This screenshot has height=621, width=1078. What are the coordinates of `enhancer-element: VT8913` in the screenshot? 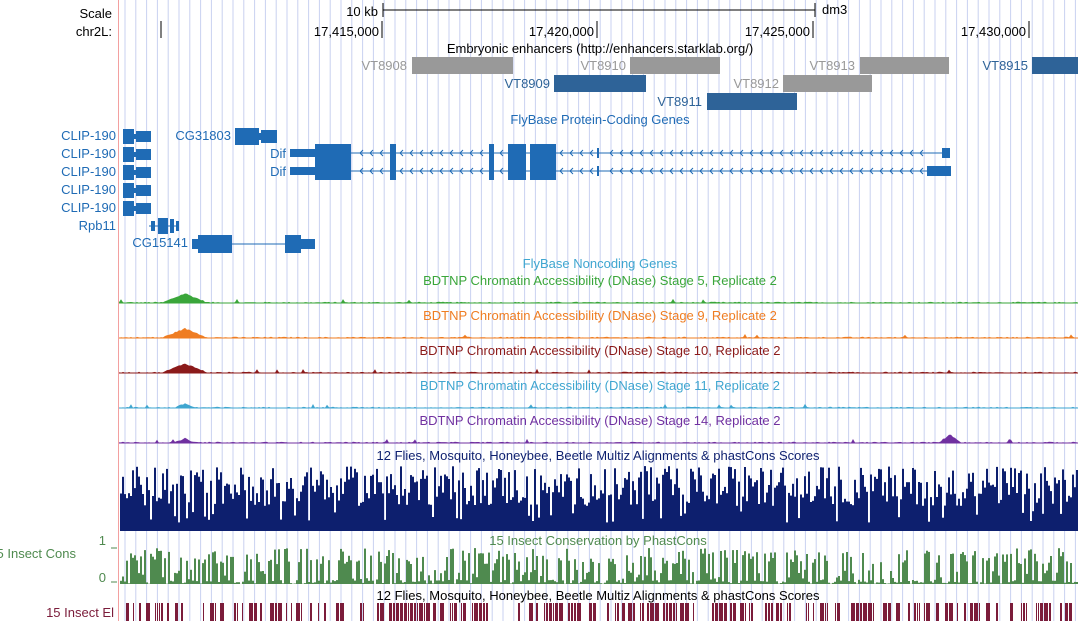 It's located at (879, 65).